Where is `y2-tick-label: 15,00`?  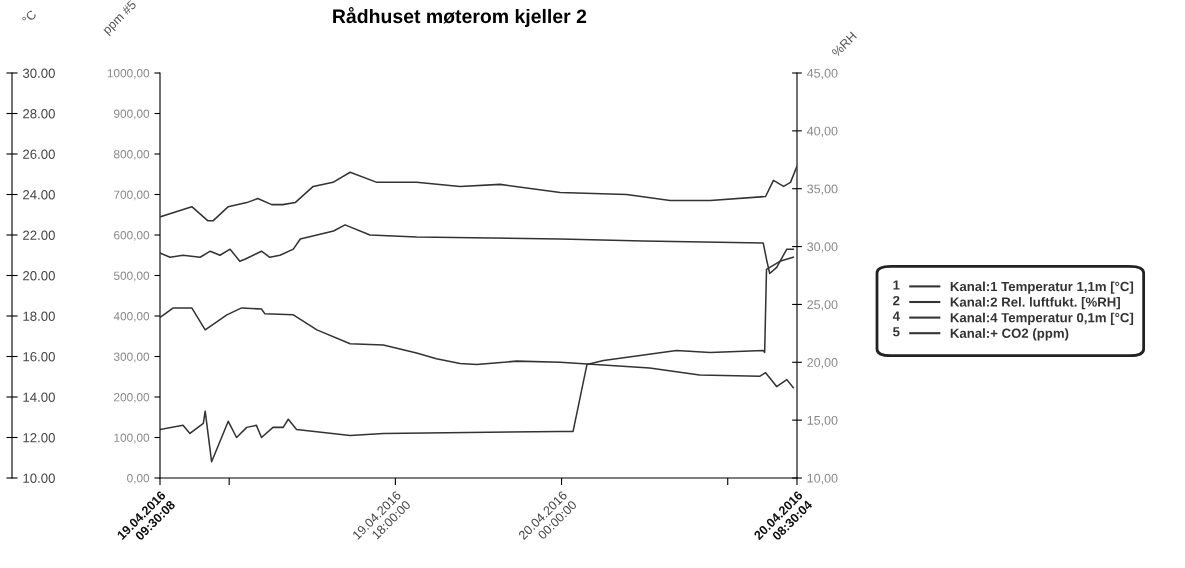
y2-tick-label: 15,00 is located at coordinates (822, 421).